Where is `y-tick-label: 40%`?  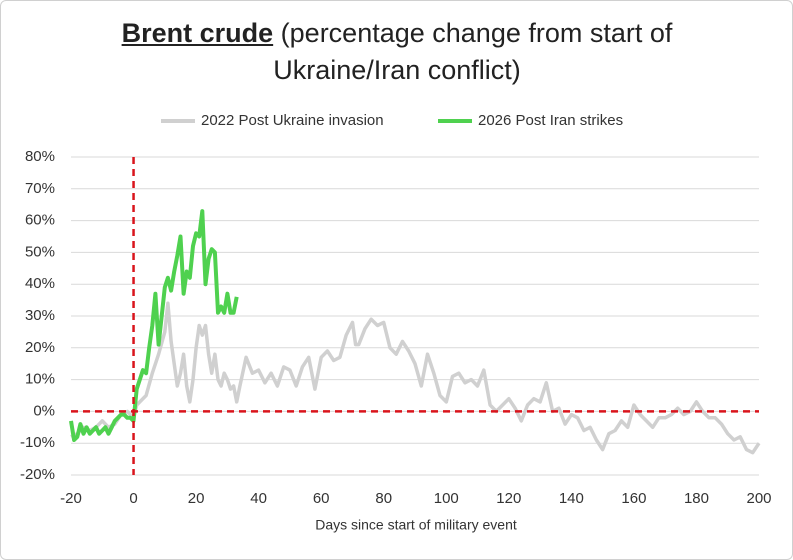
y-tick-label: 40% is located at coordinates (40, 283).